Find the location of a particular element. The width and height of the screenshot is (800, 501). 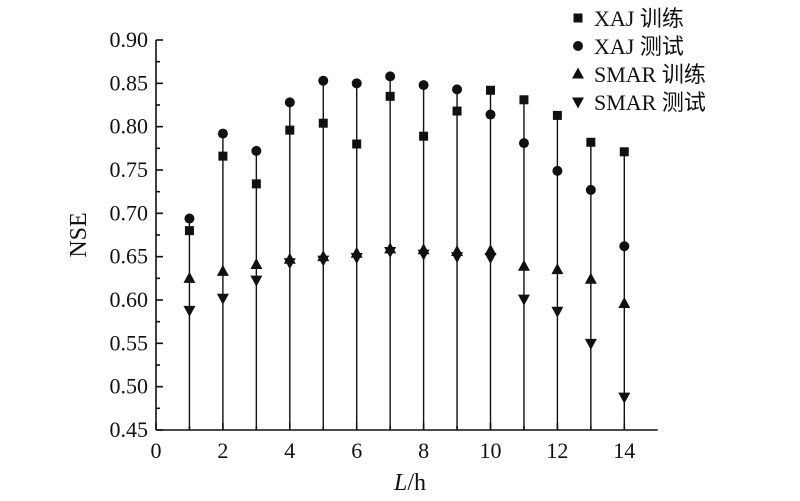

x-tick-label: 10 is located at coordinates (491, 450).